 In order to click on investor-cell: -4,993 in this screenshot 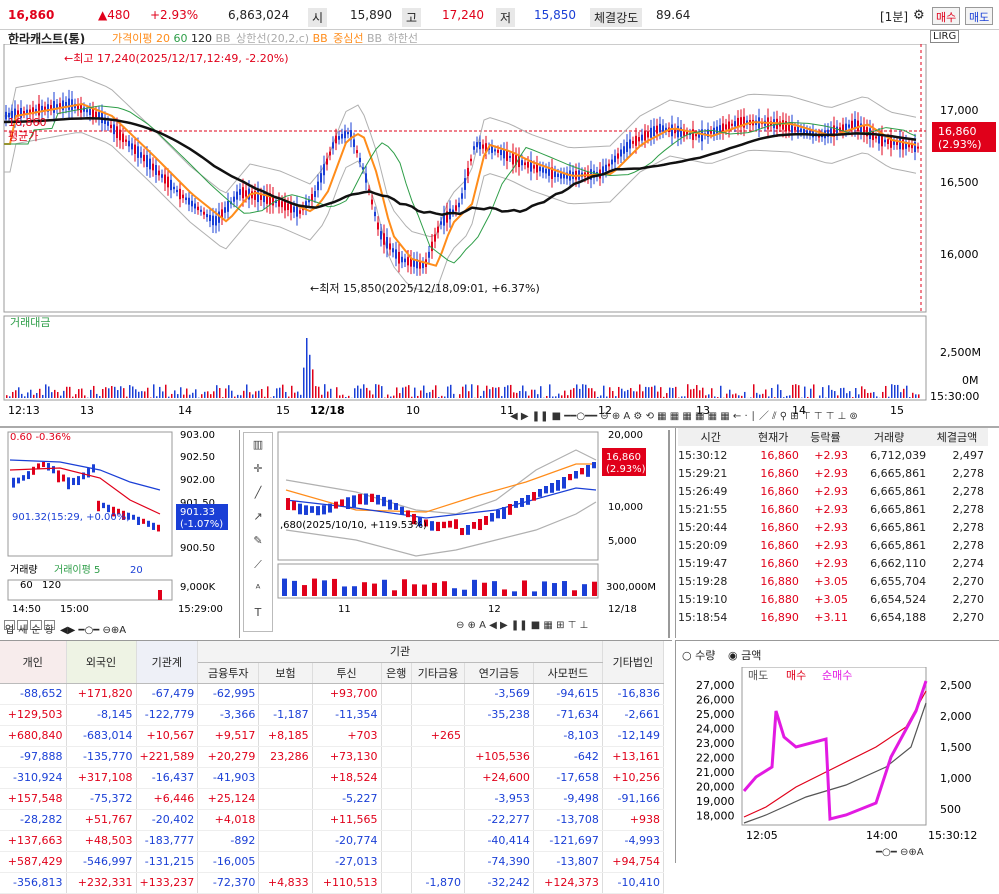, I will do `click(632, 840)`.